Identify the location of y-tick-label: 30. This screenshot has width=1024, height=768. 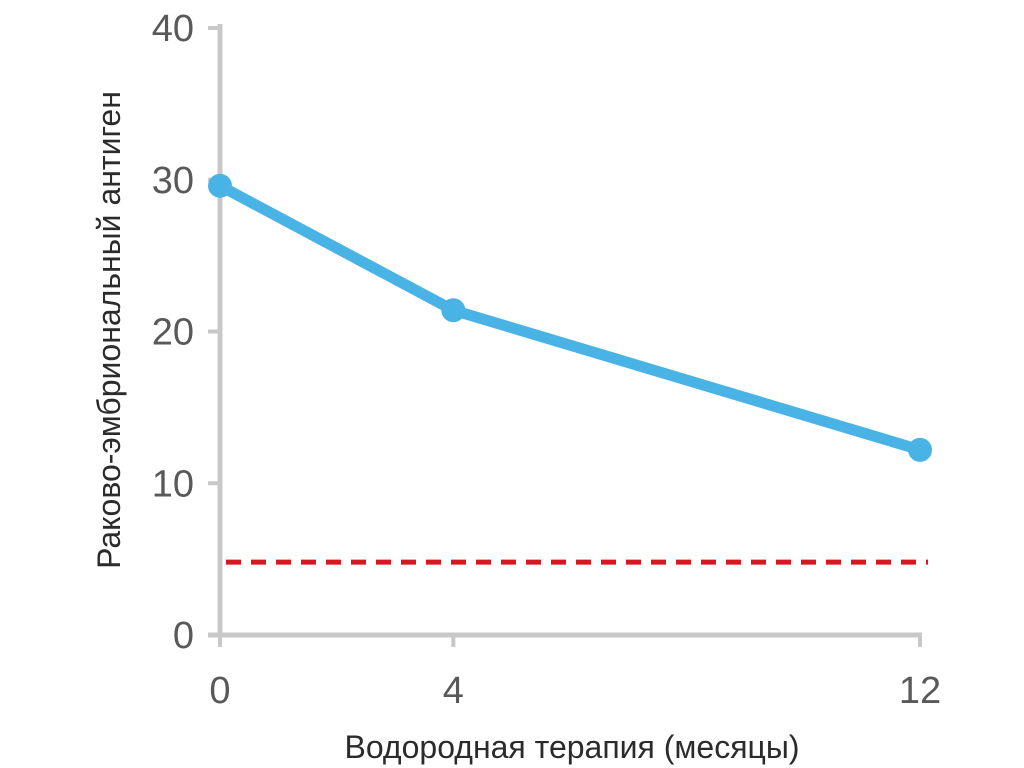
(173, 181).